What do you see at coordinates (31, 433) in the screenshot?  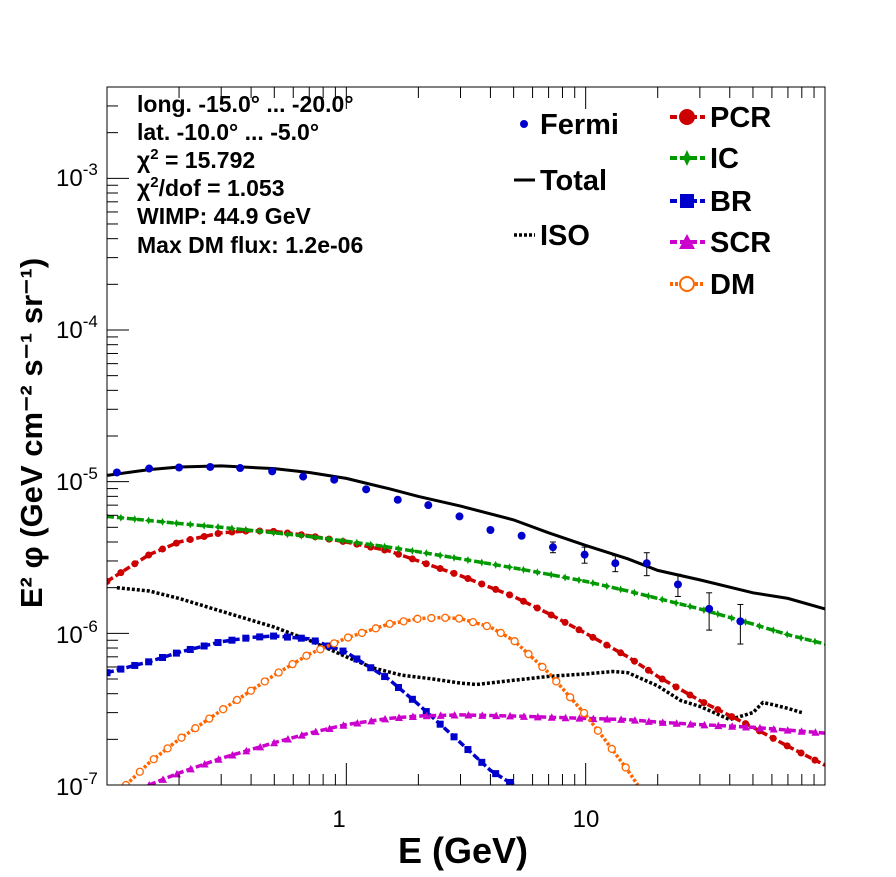 I see `y-axis-title: E² φ (GeV cm⁻² s⁻¹ sr⁻¹)` at bounding box center [31, 433].